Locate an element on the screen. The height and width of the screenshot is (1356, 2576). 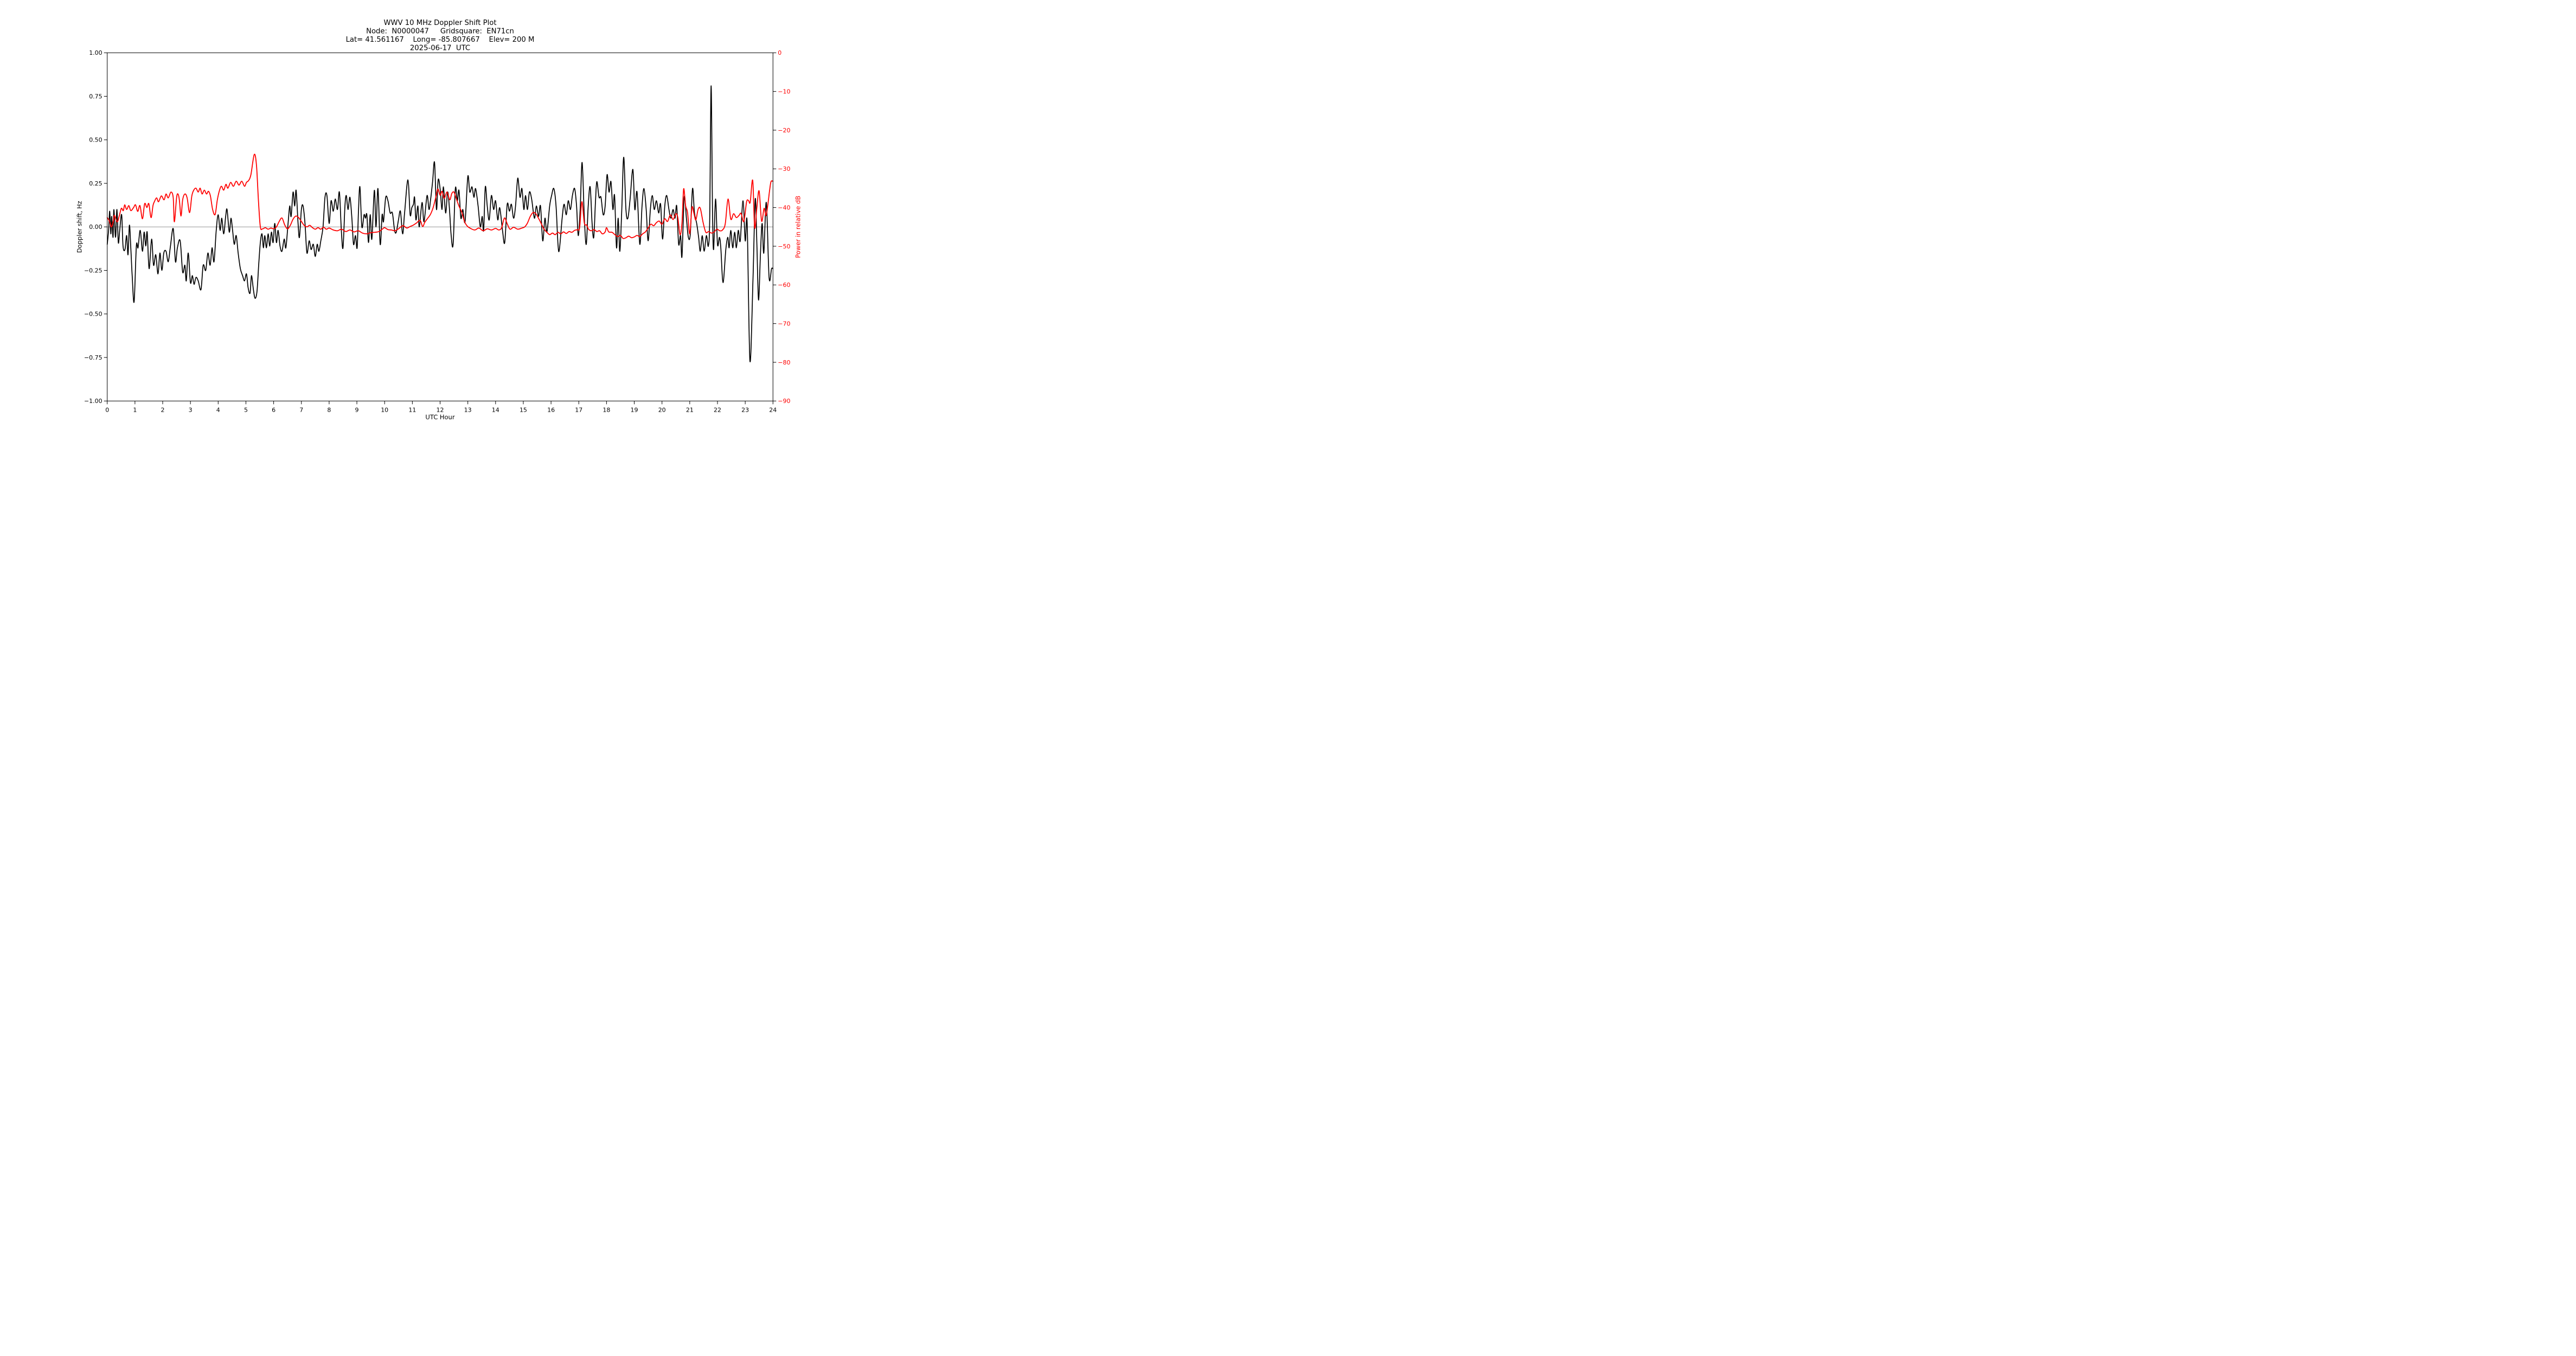
y-right-tick-label: −80 is located at coordinates (784, 362).